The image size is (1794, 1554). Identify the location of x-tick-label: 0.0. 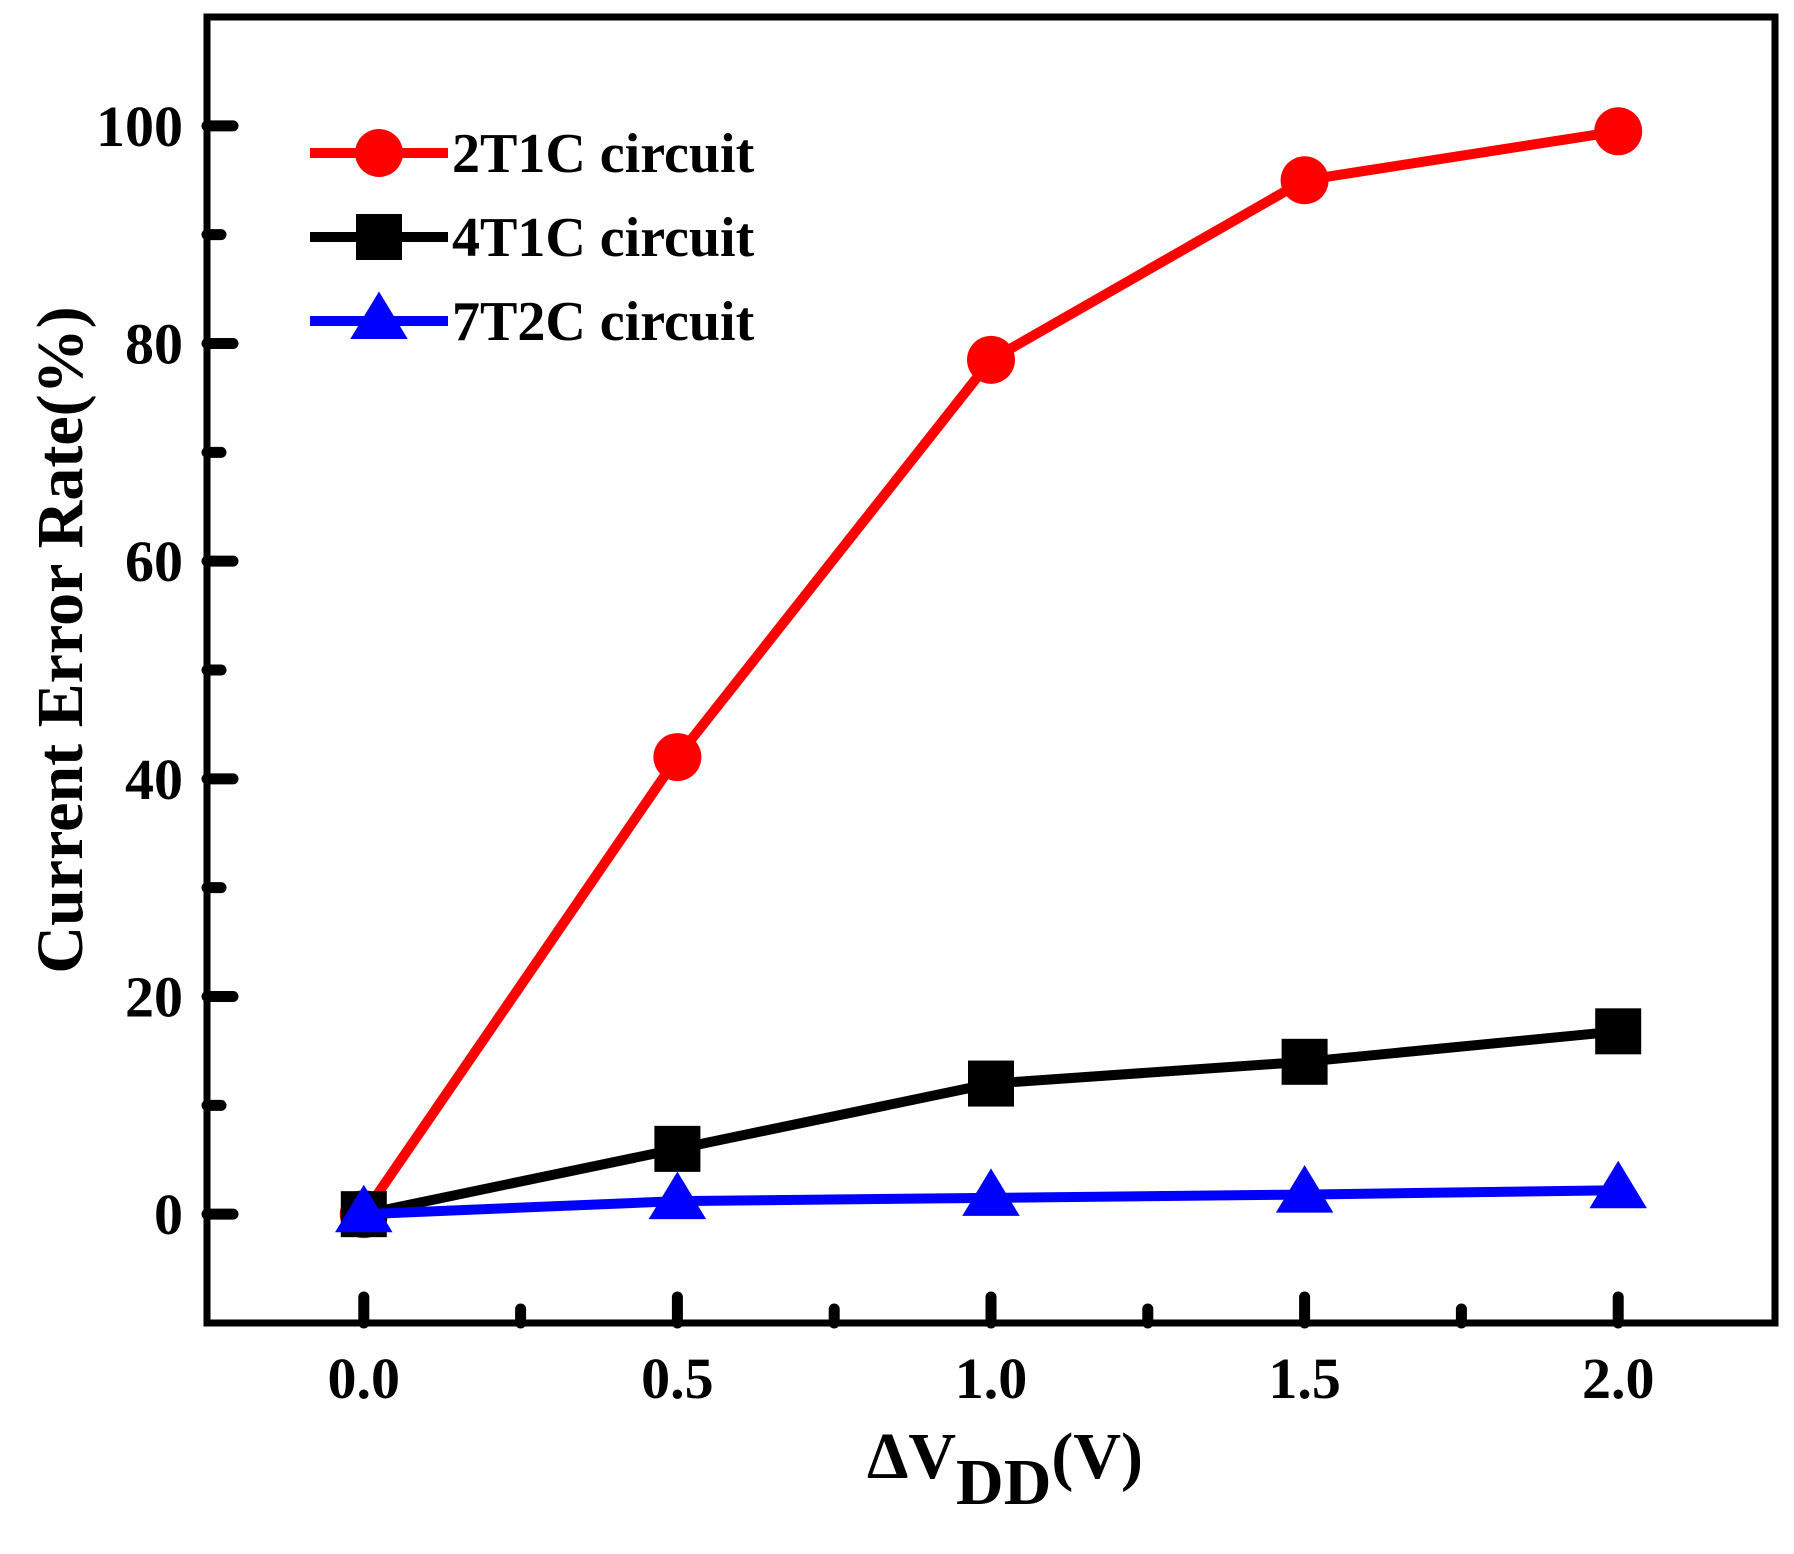
(364, 1378).